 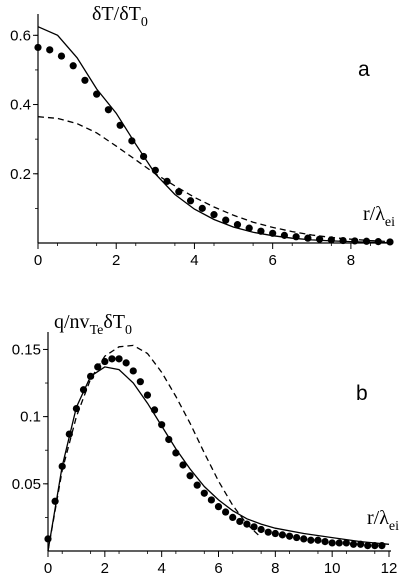 I want to click on panel-letter: a, so click(x=364, y=69).